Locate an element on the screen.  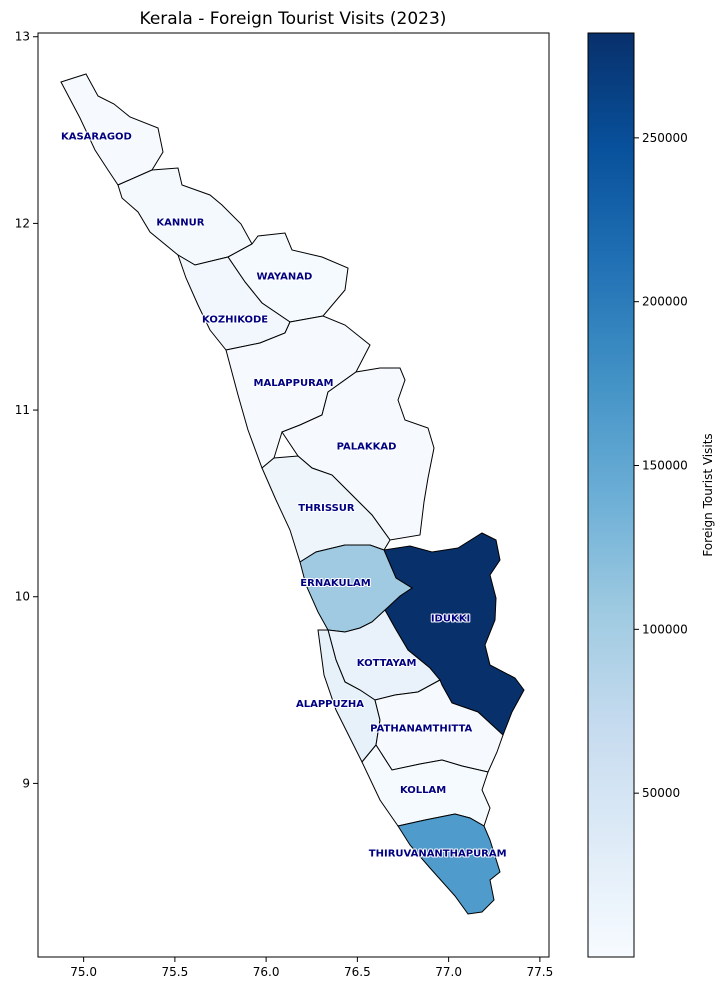
district-thrissur is located at coordinates (326, 509).